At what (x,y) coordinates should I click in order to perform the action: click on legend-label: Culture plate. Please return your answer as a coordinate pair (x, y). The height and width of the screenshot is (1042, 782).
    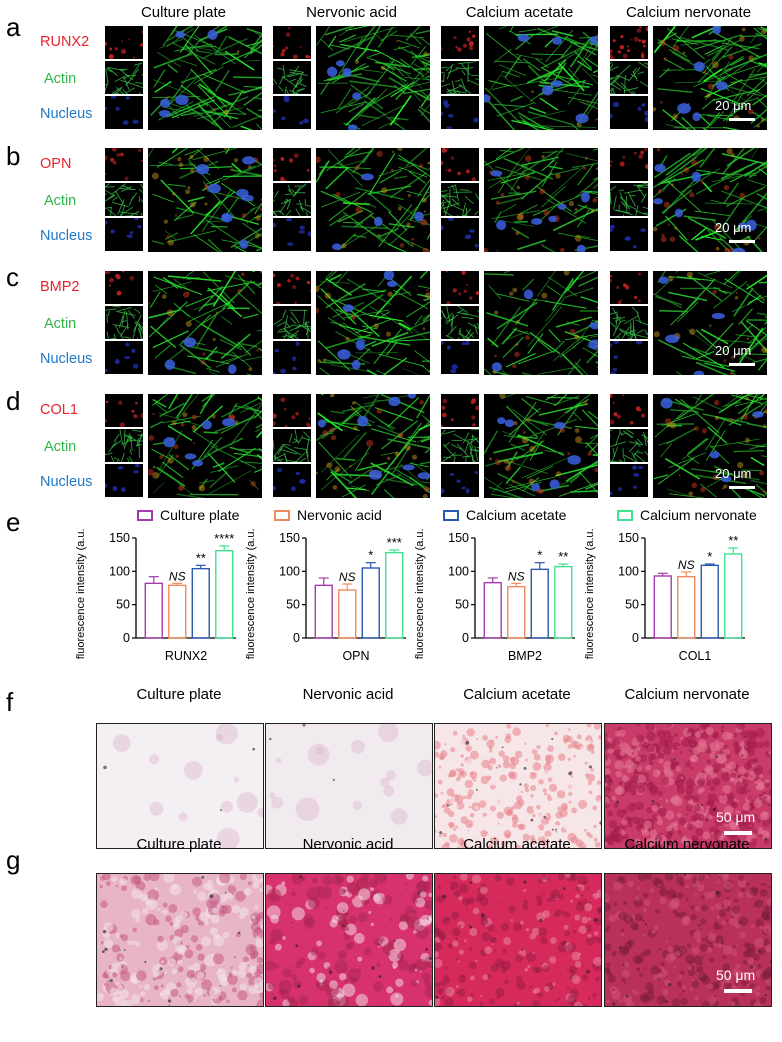
    Looking at the image, I should click on (200, 515).